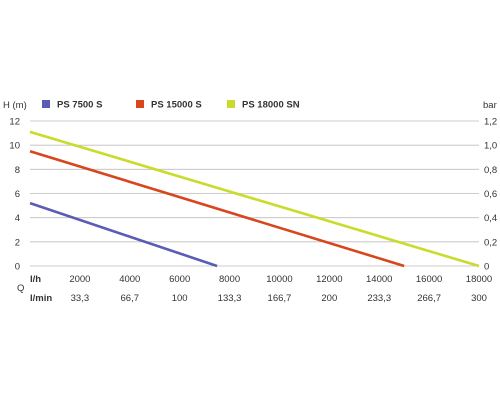 This screenshot has height=400, width=500. What do you see at coordinates (479, 279) in the screenshot?
I see `x-tick-label: 18000` at bounding box center [479, 279].